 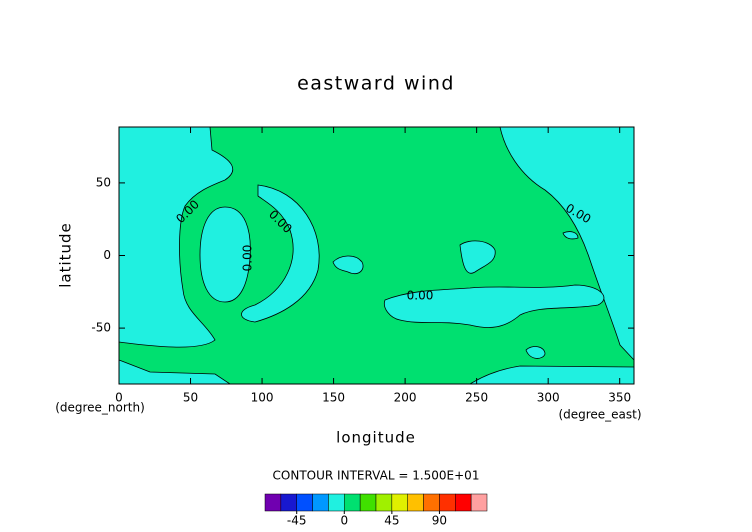 What do you see at coordinates (101, 328) in the screenshot?
I see `y-tick-label: -50` at bounding box center [101, 328].